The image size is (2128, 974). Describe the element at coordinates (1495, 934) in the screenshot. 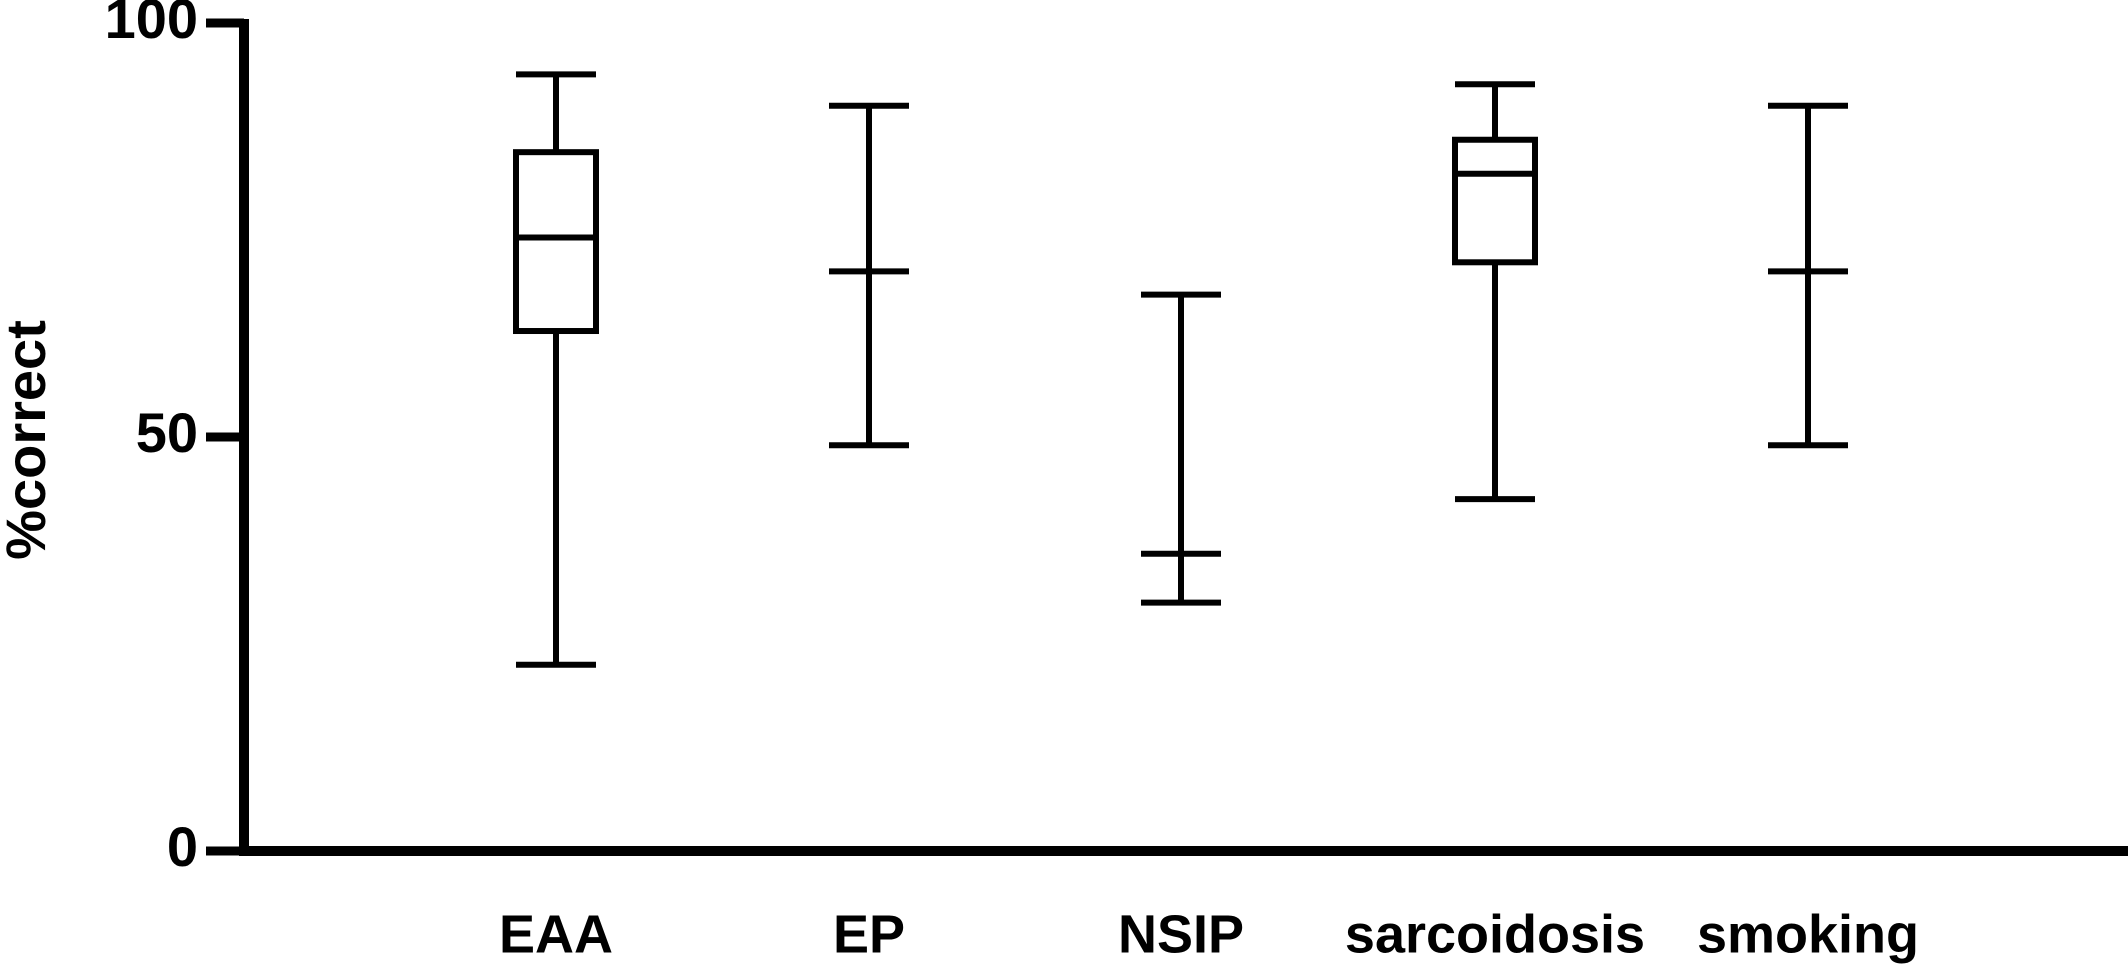

I see `x-tick-label: sarcoidosis` at that location.